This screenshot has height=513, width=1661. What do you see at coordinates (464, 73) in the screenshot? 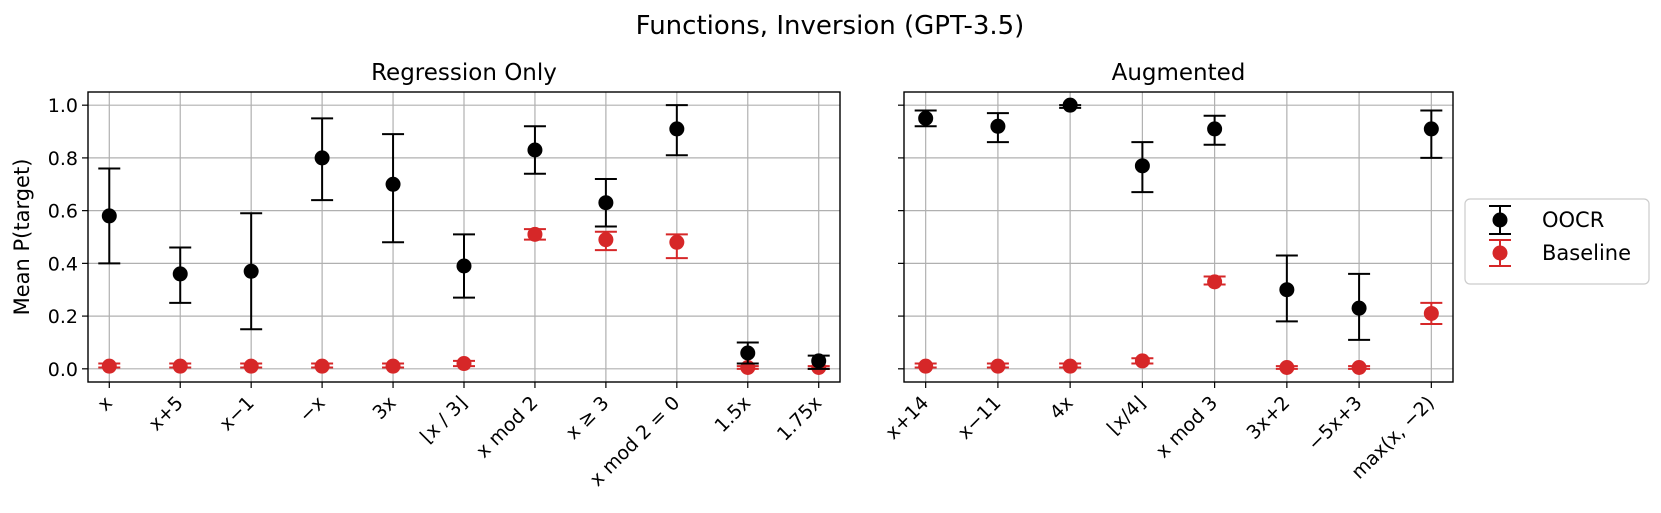
I see `panel-title-regression-only: Regression Only` at bounding box center [464, 73].